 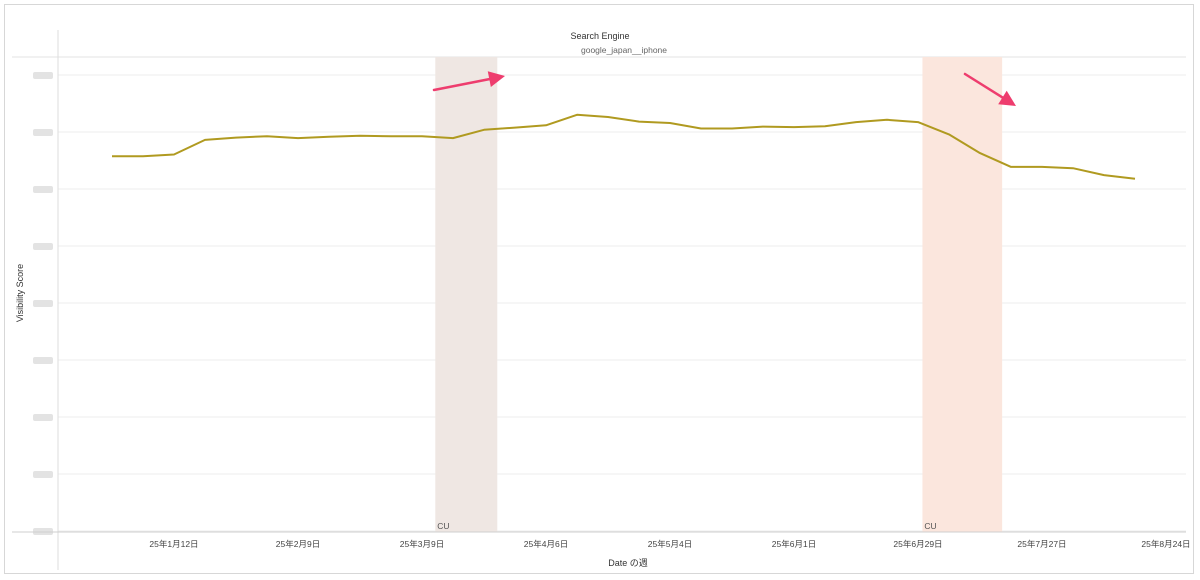 I want to click on x-tick-label: 25年7月27日, so click(x=1041, y=544).